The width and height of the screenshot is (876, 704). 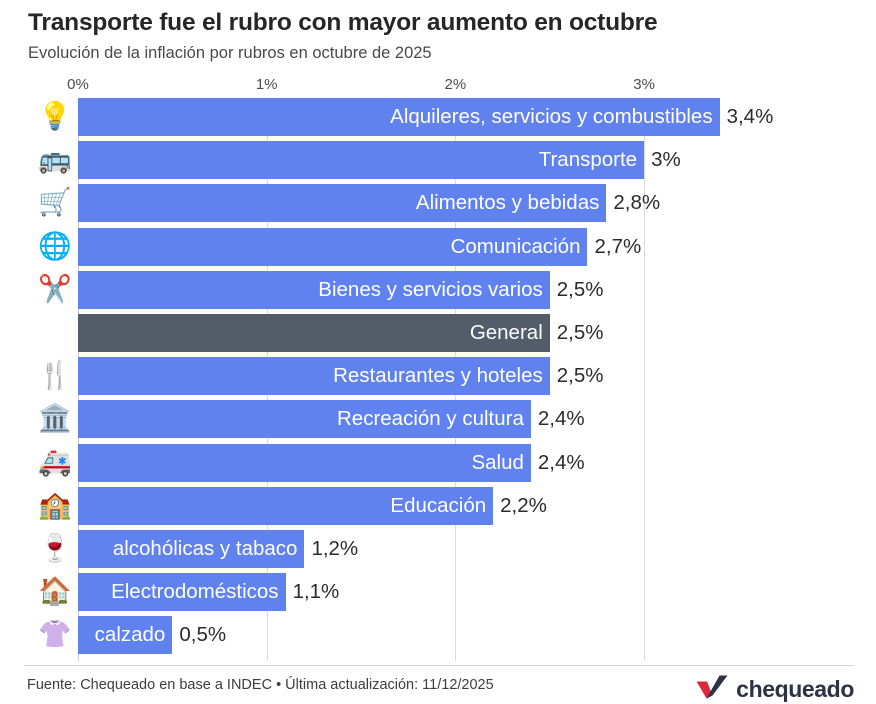 I want to click on bar-category-label: General, so click(x=506, y=332).